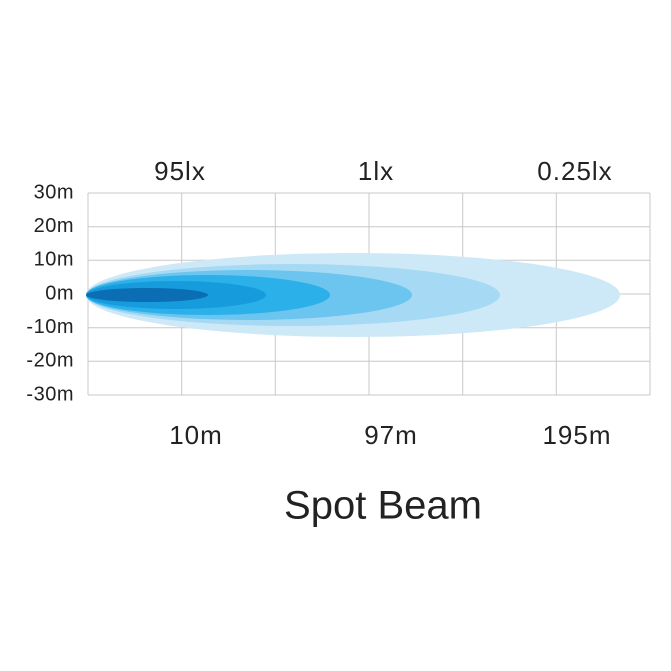  Describe the element at coordinates (54, 192) in the screenshot. I see `y-label: 30m` at that location.